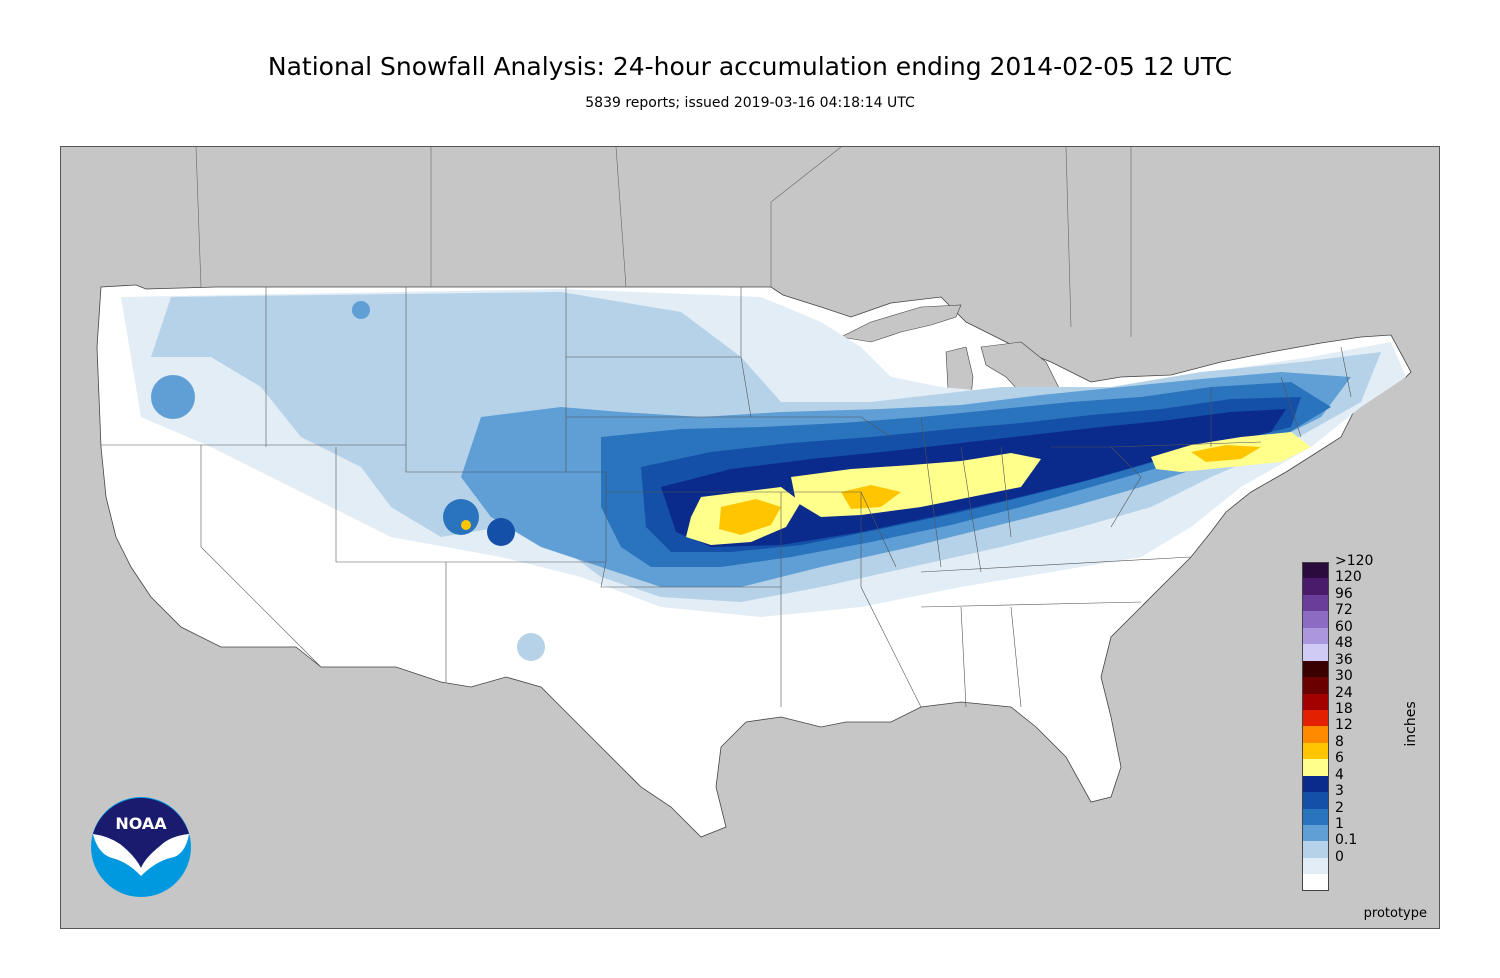 This screenshot has height=978, width=1500. What do you see at coordinates (1339, 807) in the screenshot?
I see `legend-label: 2` at bounding box center [1339, 807].